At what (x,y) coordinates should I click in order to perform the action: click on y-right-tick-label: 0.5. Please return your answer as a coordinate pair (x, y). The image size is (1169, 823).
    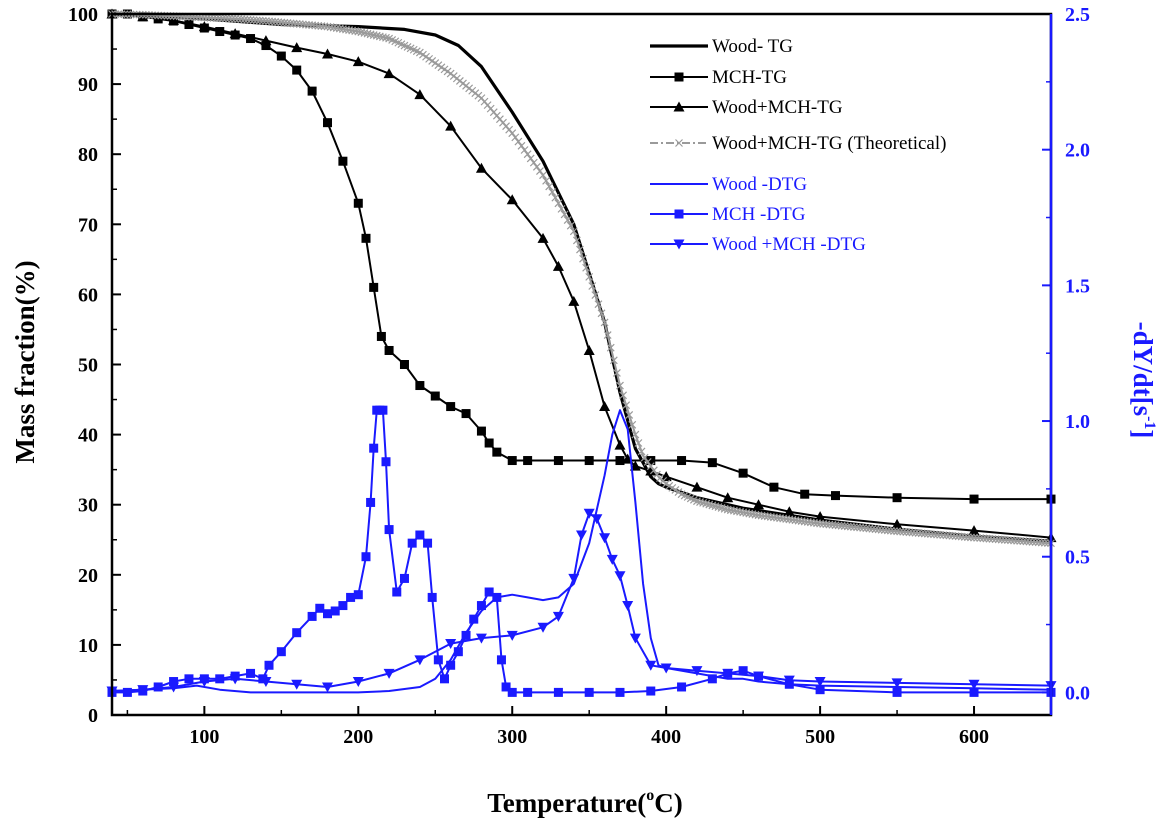
    Looking at the image, I should click on (1077, 558).